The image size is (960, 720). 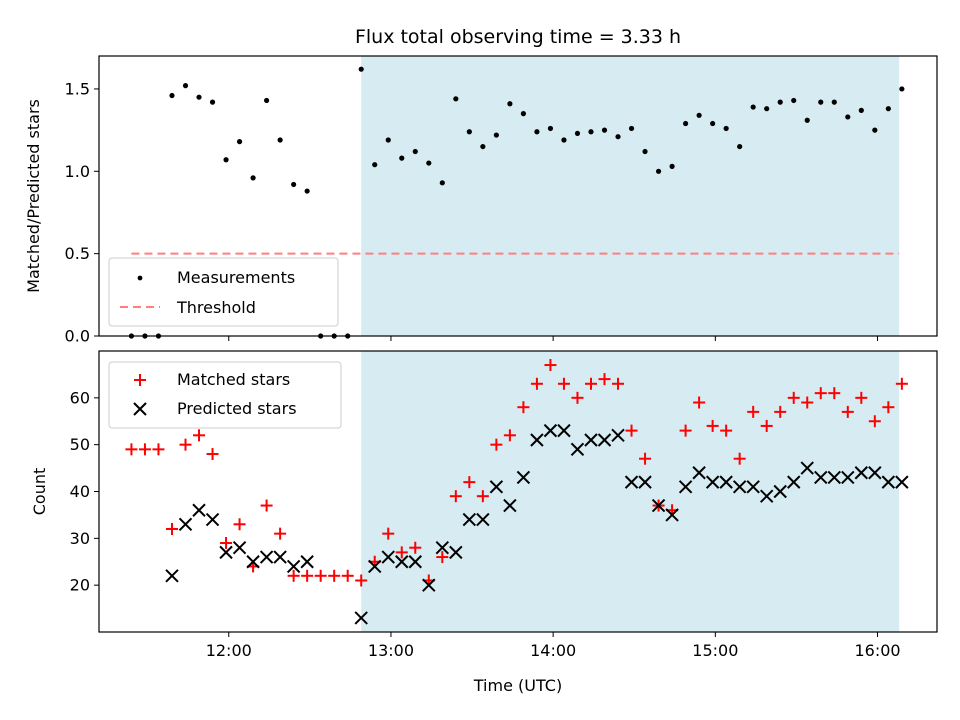 What do you see at coordinates (229, 650) in the screenshot?
I see `x-tick-label: 12:00` at bounding box center [229, 650].